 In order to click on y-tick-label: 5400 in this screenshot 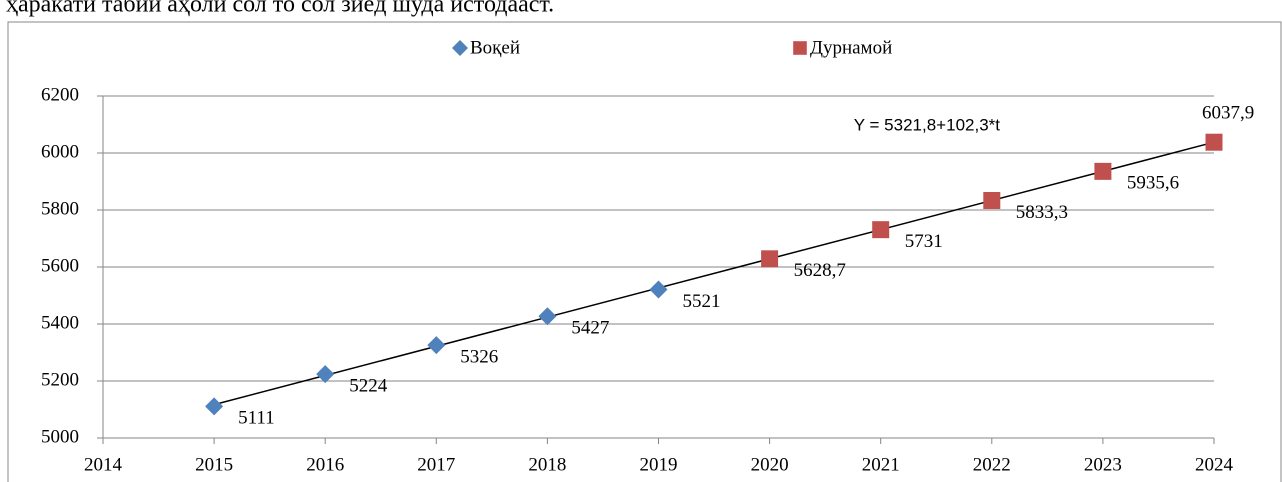, I will do `click(60, 322)`.